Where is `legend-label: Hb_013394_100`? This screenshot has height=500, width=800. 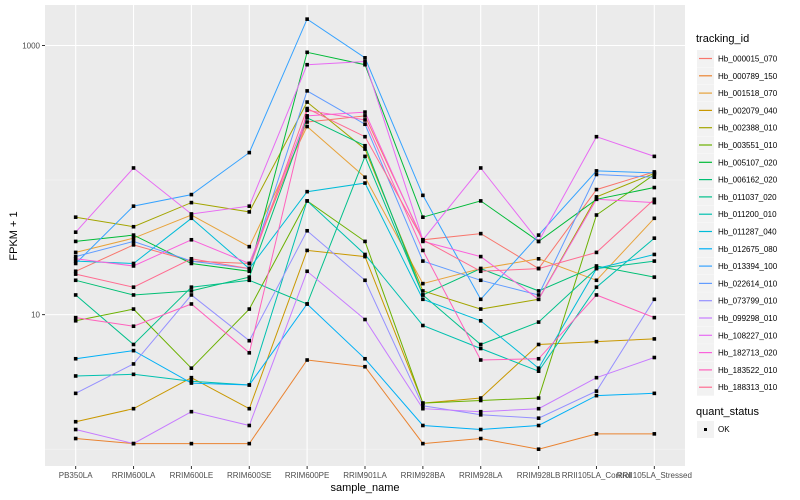
legend-label: Hb_013394_100 is located at coordinates (748, 266).